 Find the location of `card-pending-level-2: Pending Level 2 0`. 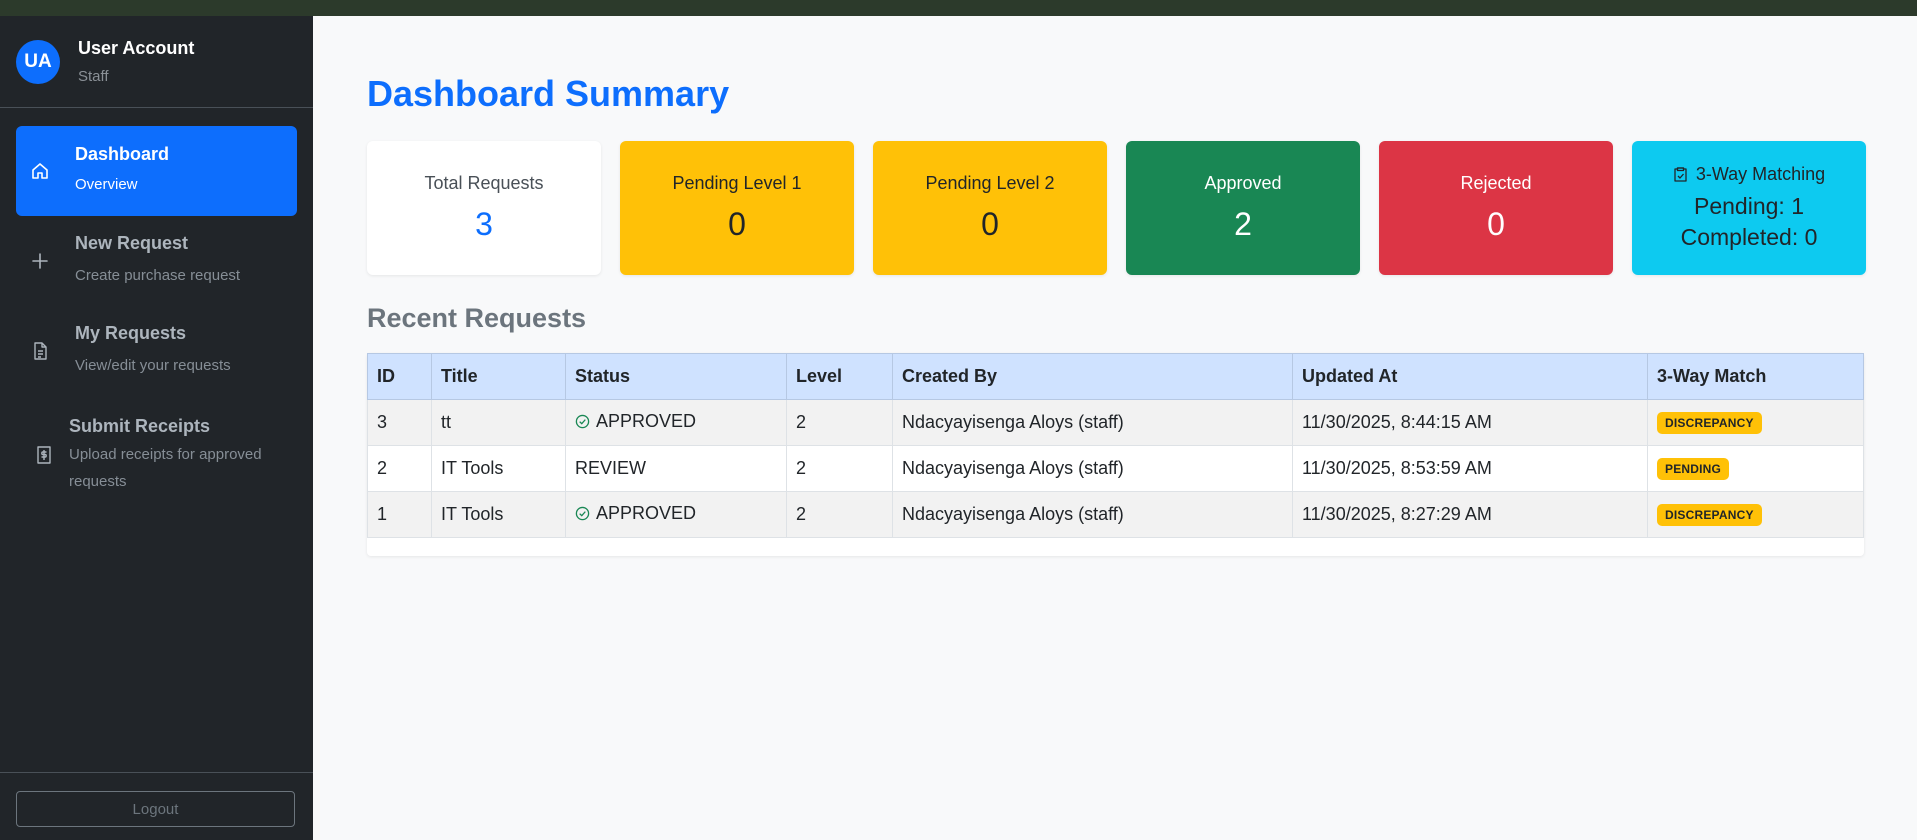

card-pending-level-2: Pending Level 2 0 is located at coordinates (990, 208).